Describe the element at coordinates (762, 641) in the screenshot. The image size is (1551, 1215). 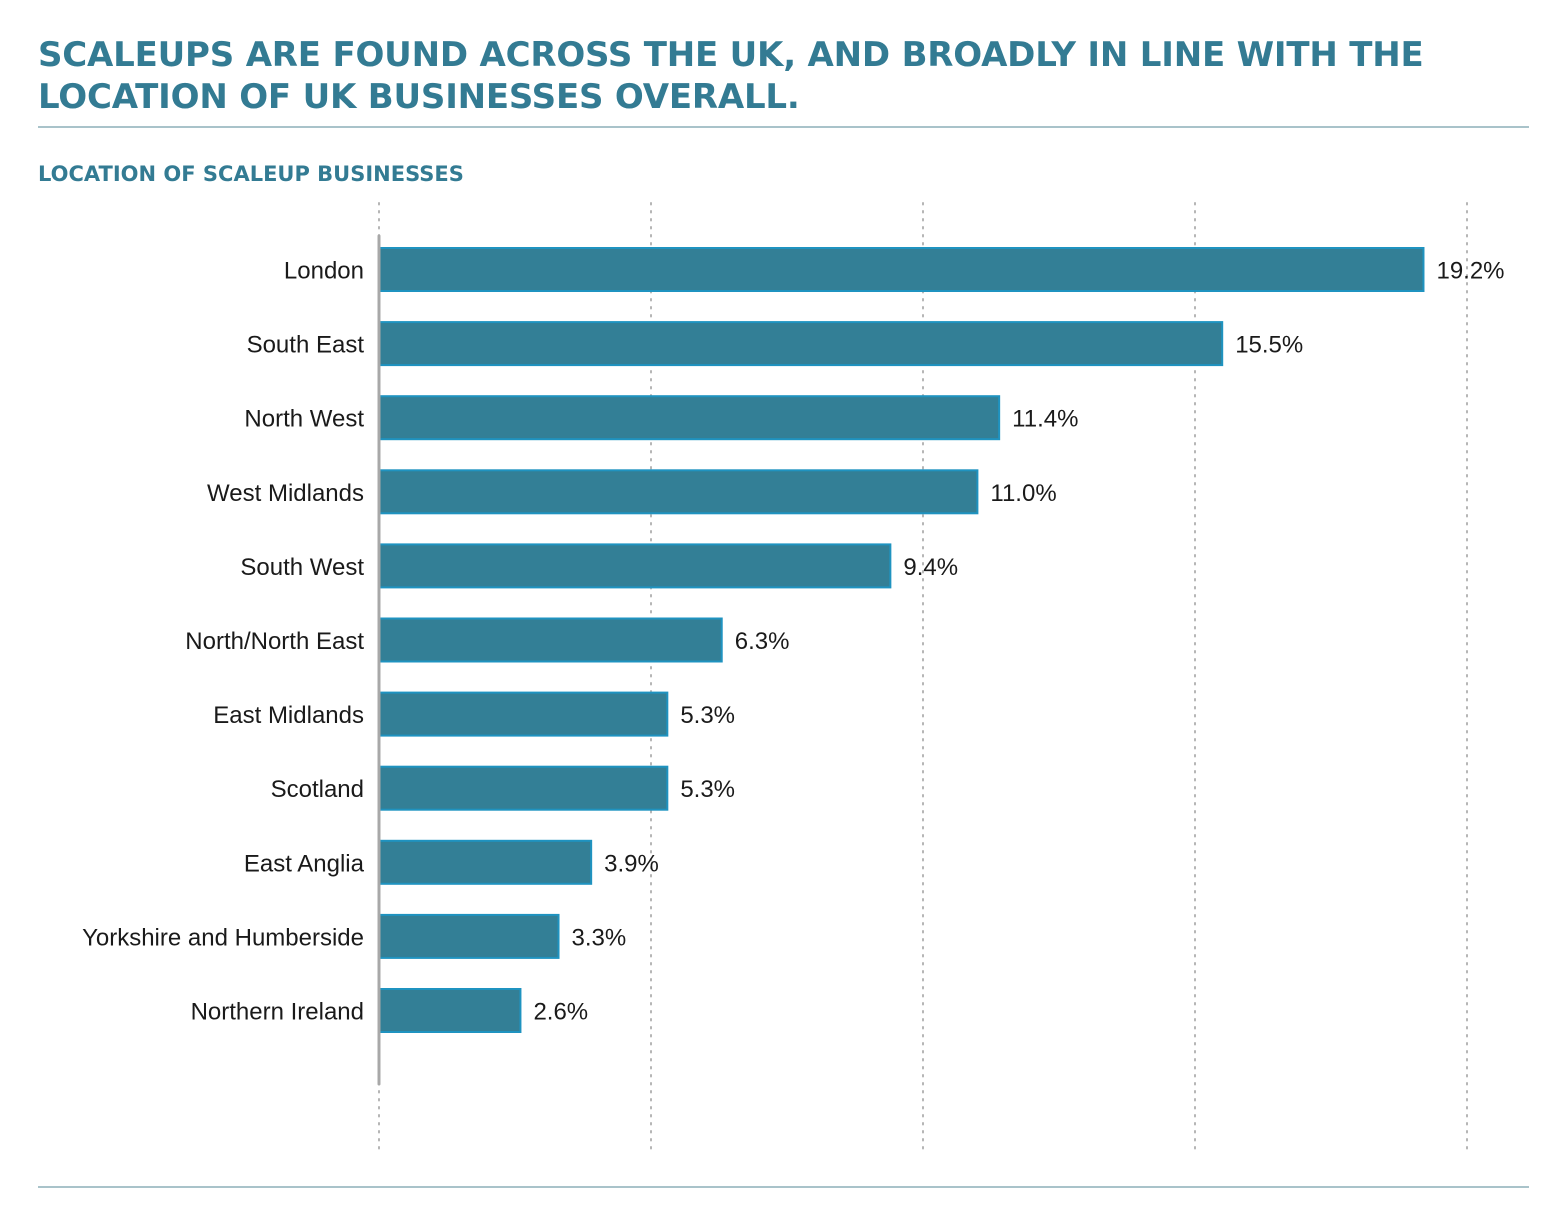
I see `value-label: 6.3%` at that location.